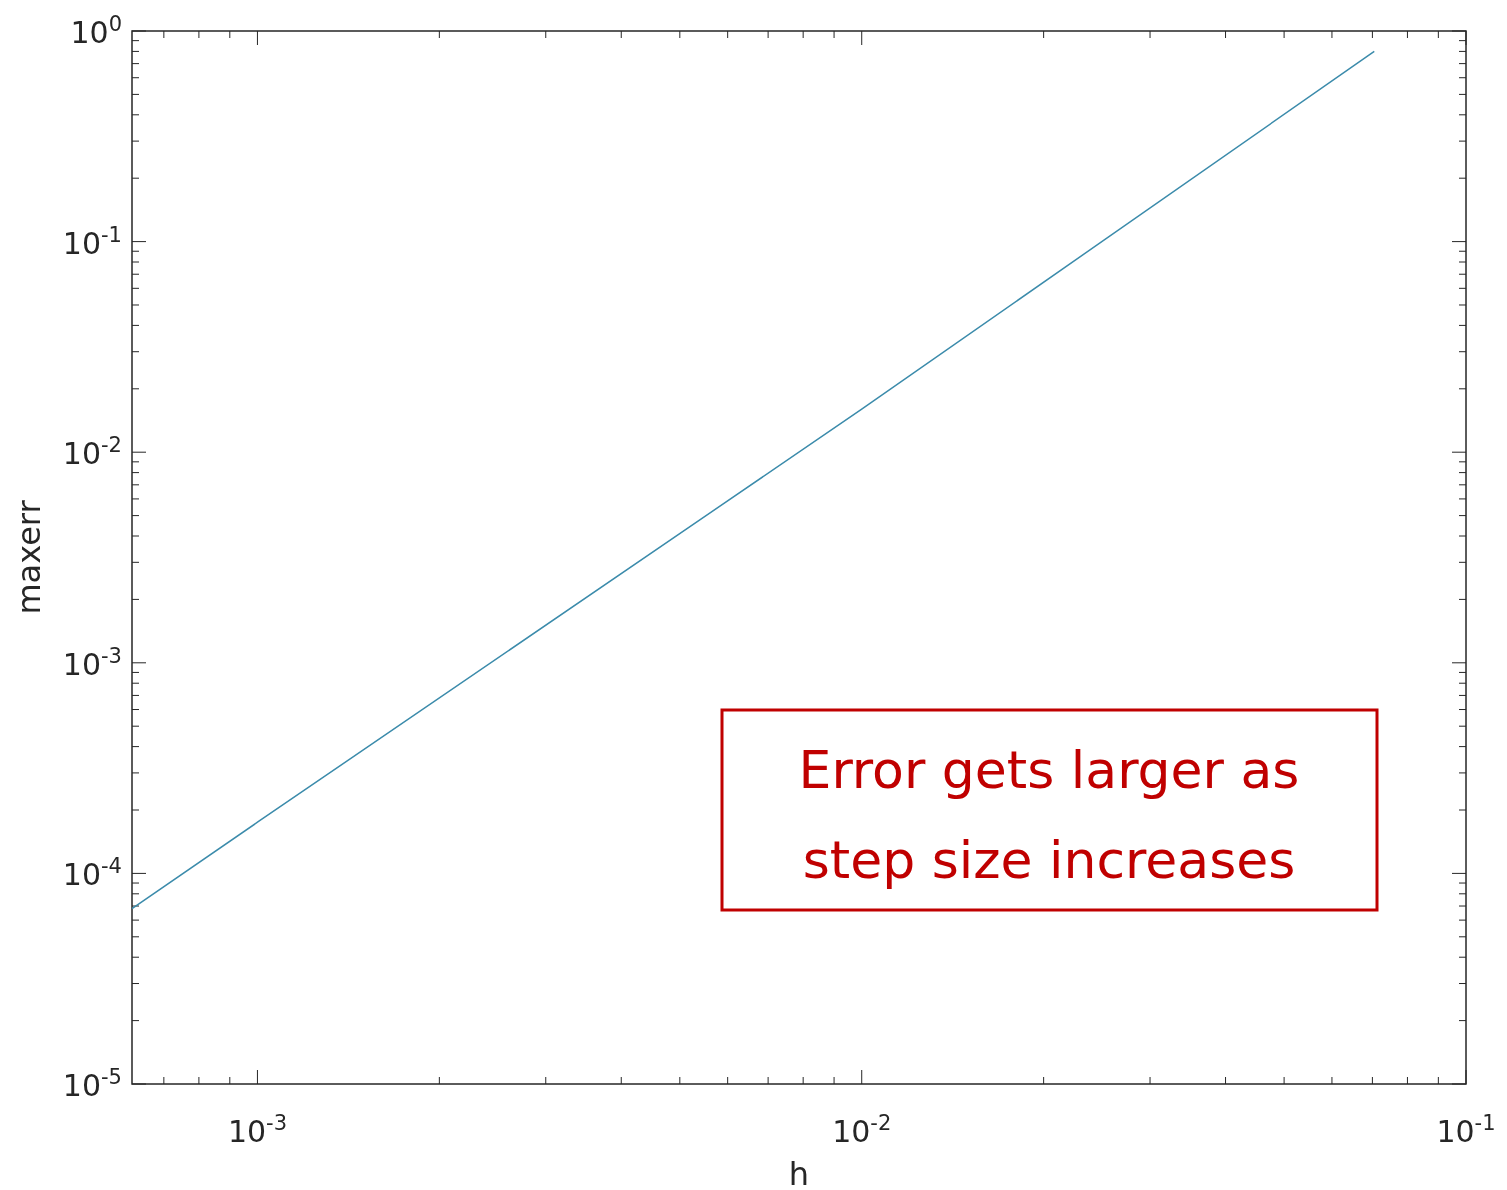 The image size is (1507, 1190). Describe the element at coordinates (92, 662) in the screenshot. I see `y-tick-label: 10$^{-3}$` at that location.